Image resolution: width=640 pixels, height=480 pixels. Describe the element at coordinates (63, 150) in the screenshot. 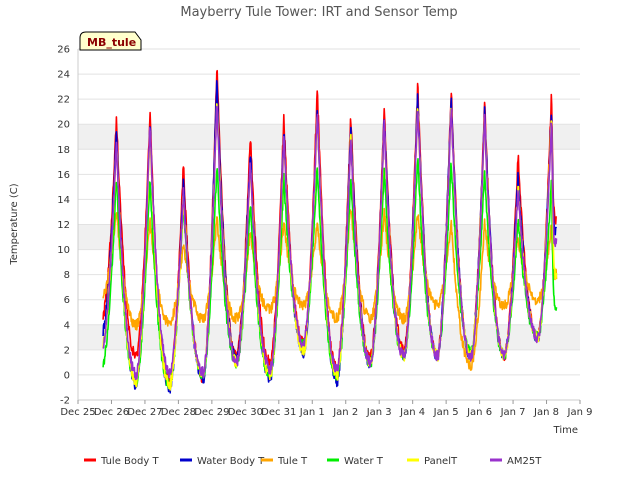

I see `y-tick-label: 18` at that location.